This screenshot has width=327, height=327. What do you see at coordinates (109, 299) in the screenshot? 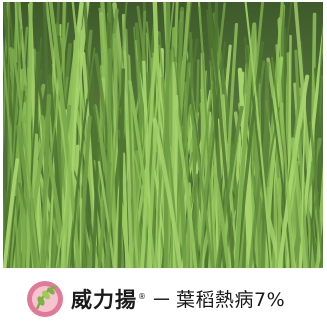
I see `brand-name: 威力揚®` at bounding box center [109, 299].